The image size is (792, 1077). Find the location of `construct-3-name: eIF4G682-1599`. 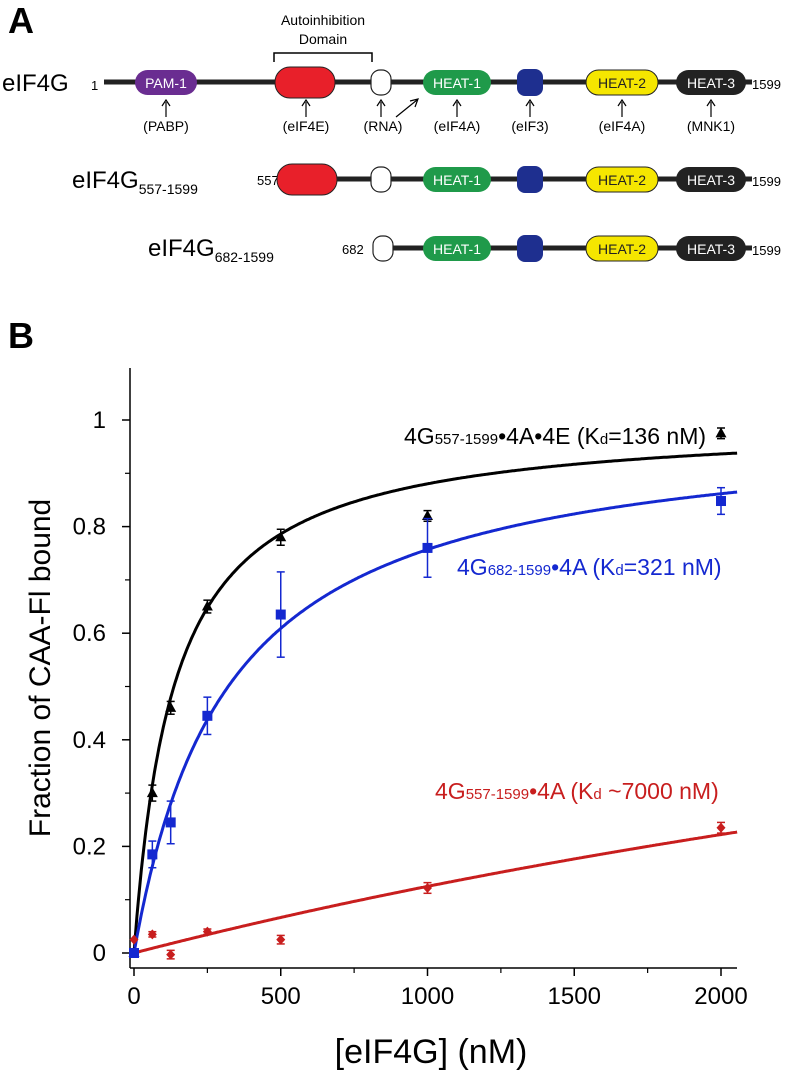

construct-3-name: eIF4G682-1599 is located at coordinates (211, 250).